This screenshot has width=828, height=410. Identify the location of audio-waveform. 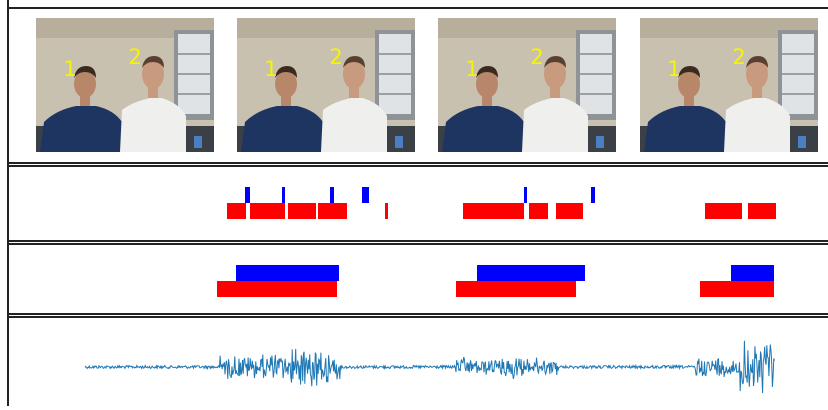
(429, 367).